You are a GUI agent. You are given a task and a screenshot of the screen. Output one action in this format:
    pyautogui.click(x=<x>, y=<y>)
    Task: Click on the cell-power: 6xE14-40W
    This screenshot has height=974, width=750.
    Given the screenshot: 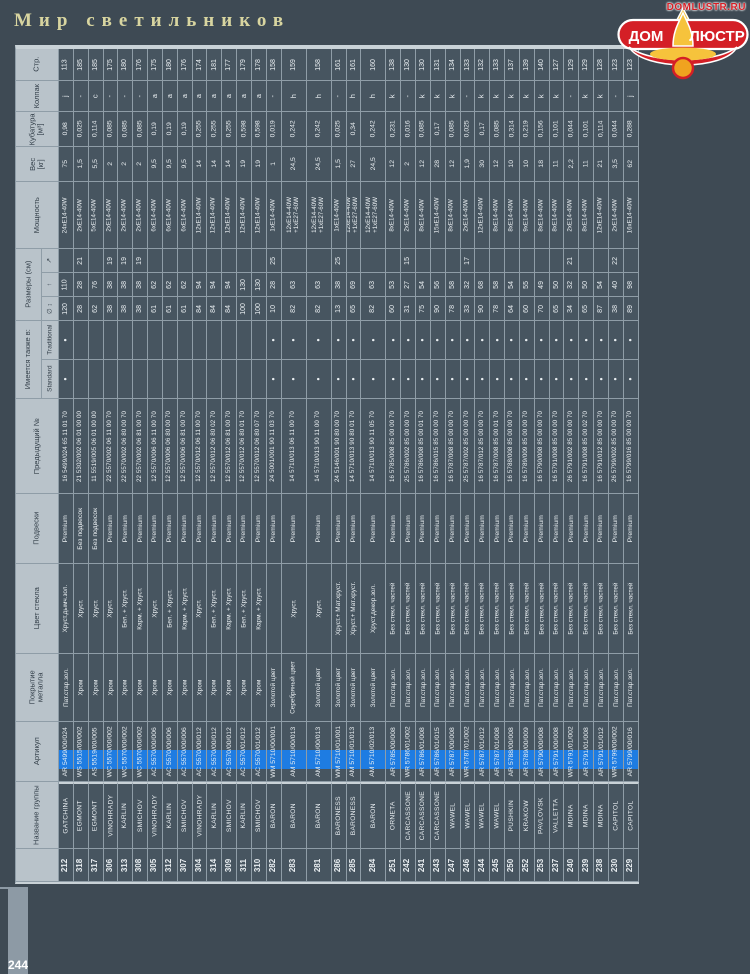 What is the action you would take?
    pyautogui.click(x=155, y=215)
    